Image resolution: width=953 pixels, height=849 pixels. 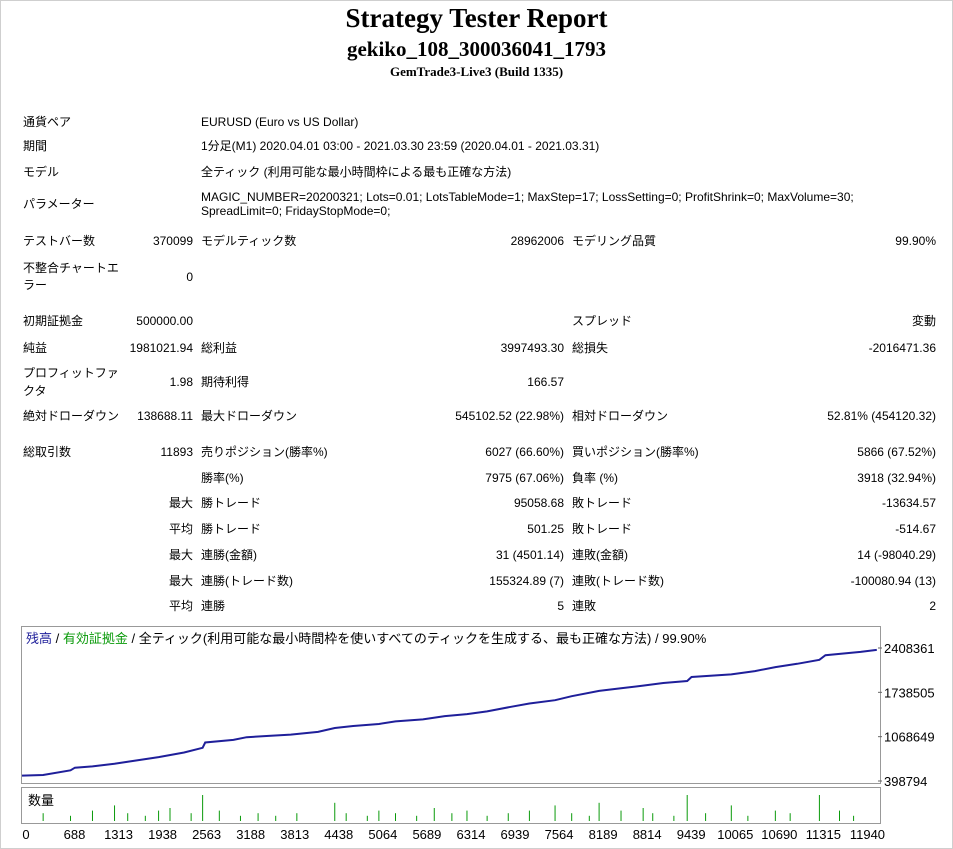 I want to click on rel-dd-label: 相対ドローダウン, so click(x=620, y=416).